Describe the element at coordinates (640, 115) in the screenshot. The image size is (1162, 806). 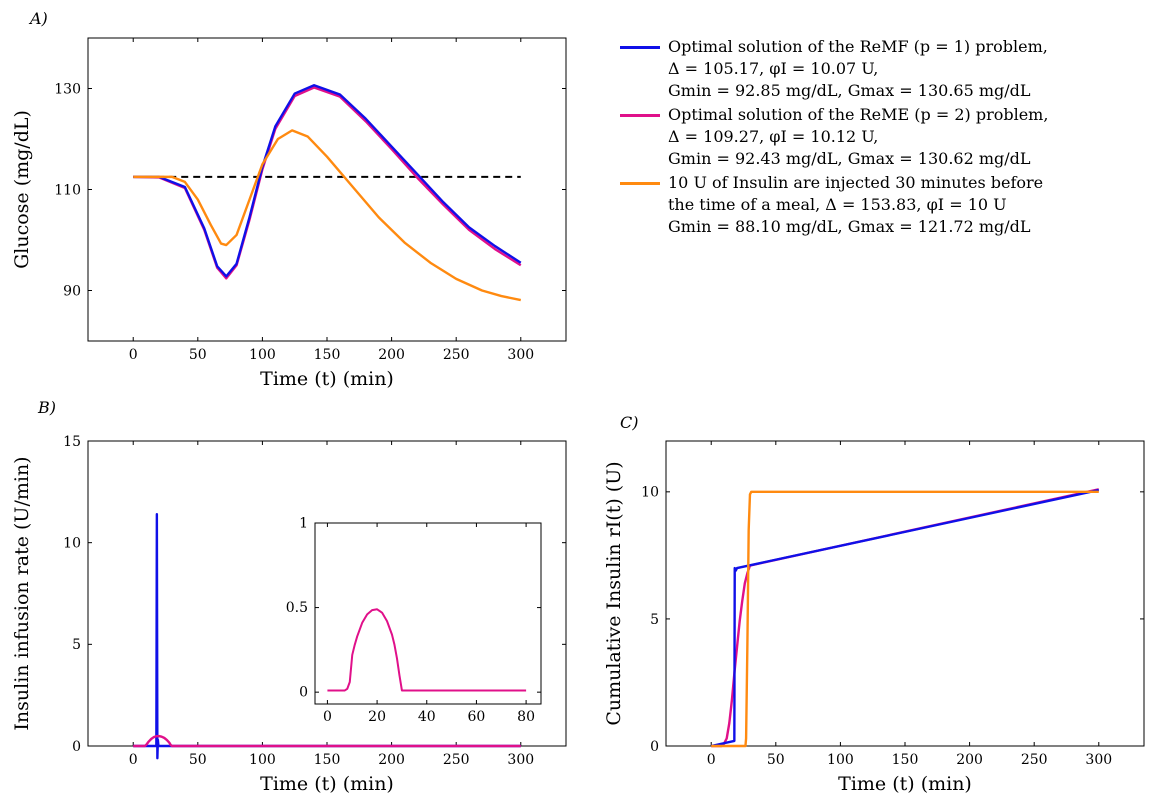
I see `legend-swatch-reme` at that location.